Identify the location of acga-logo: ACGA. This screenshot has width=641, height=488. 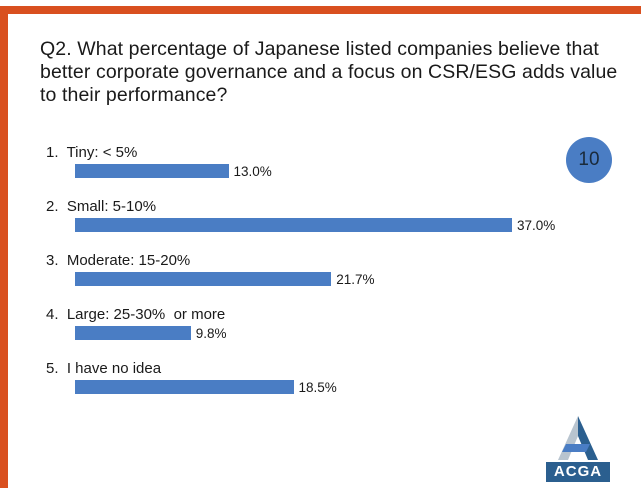
(578, 449).